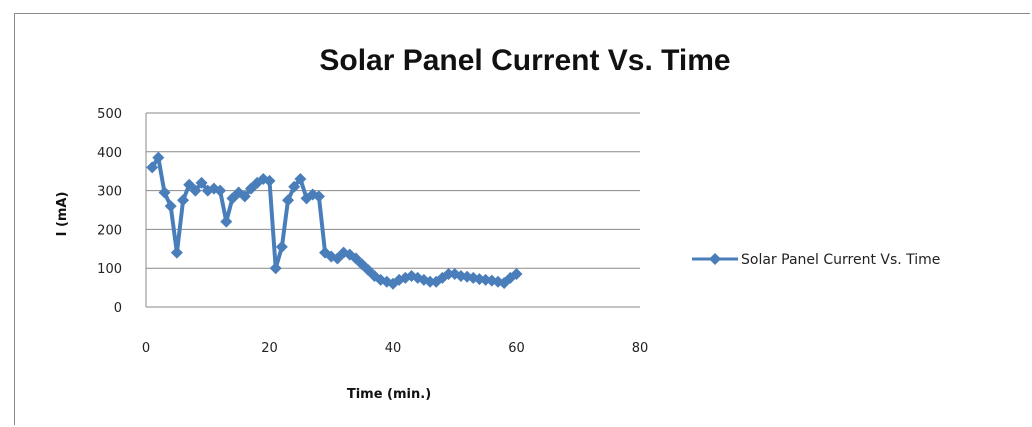 The image size is (1032, 427). I want to click on x-tick-label: 0, so click(146, 348).